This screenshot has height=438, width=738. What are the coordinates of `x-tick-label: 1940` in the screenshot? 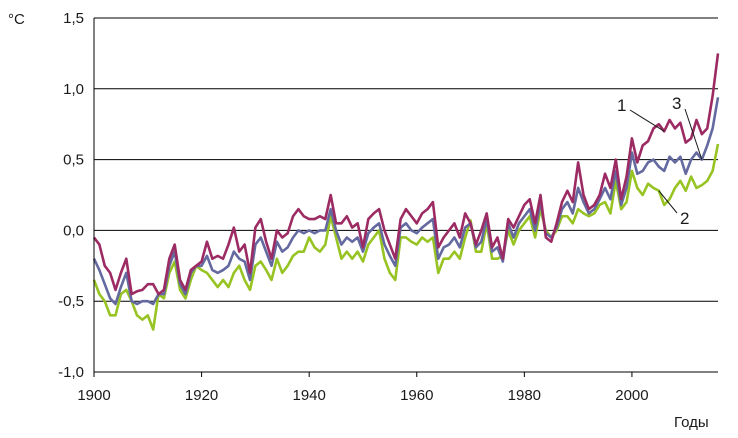 It's located at (308, 395).